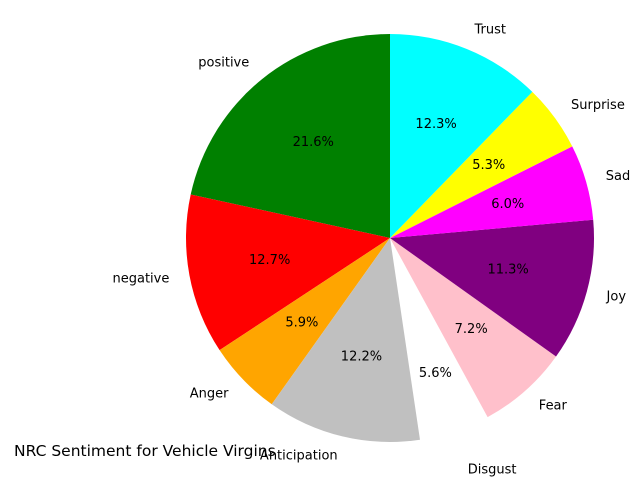 This screenshot has width=640, height=484. I want to click on slice-label-positive: positive, so click(223, 63).